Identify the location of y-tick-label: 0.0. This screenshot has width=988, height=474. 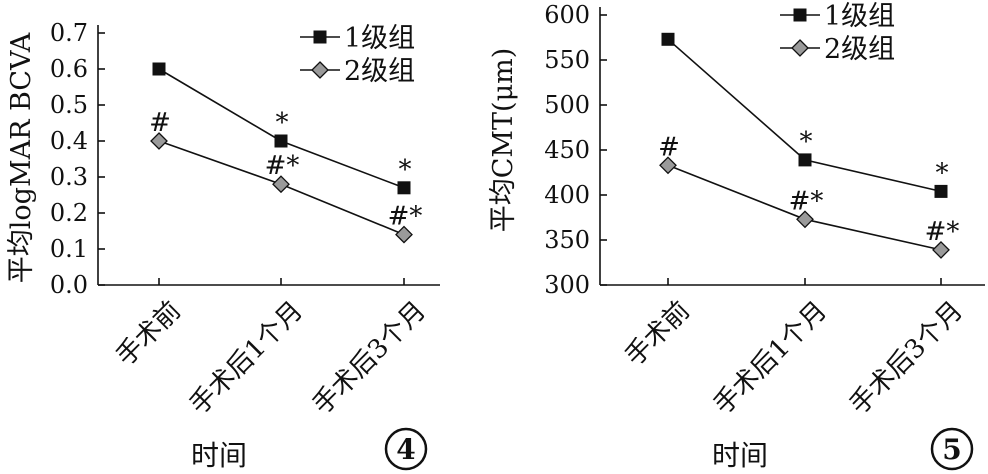
(69, 285).